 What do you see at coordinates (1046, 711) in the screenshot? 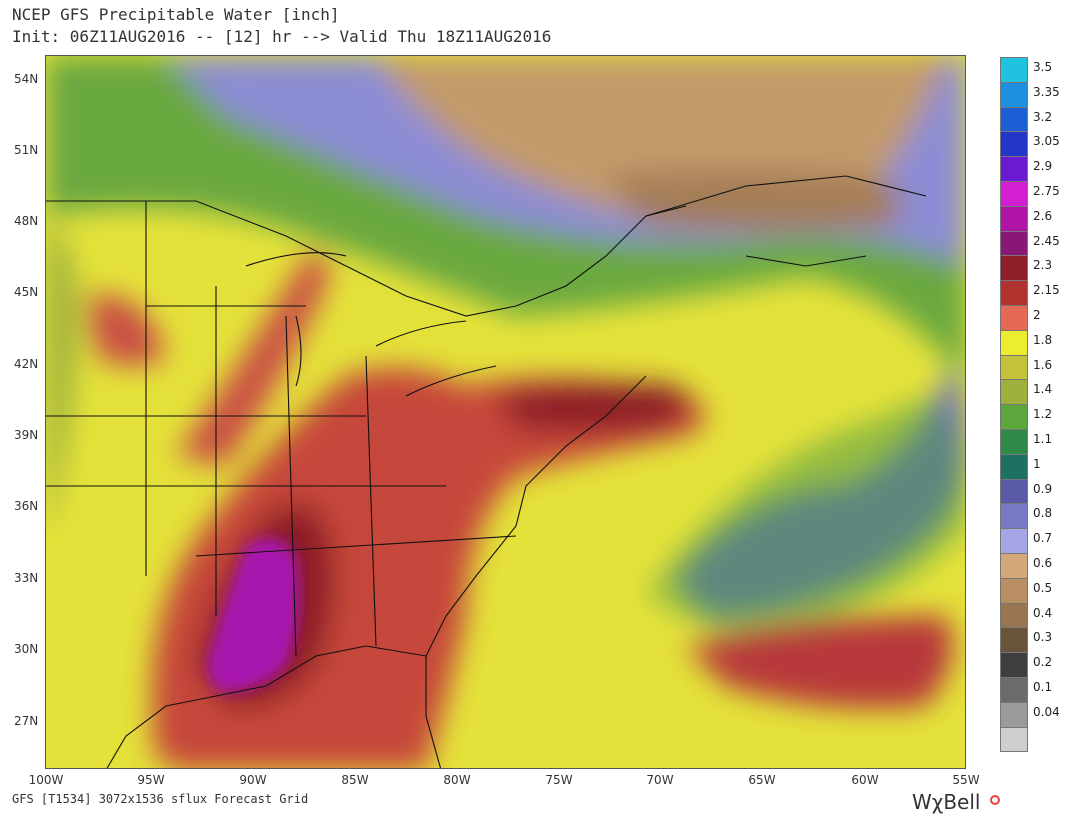
I see `colorbar-label: 0.04` at bounding box center [1046, 711].